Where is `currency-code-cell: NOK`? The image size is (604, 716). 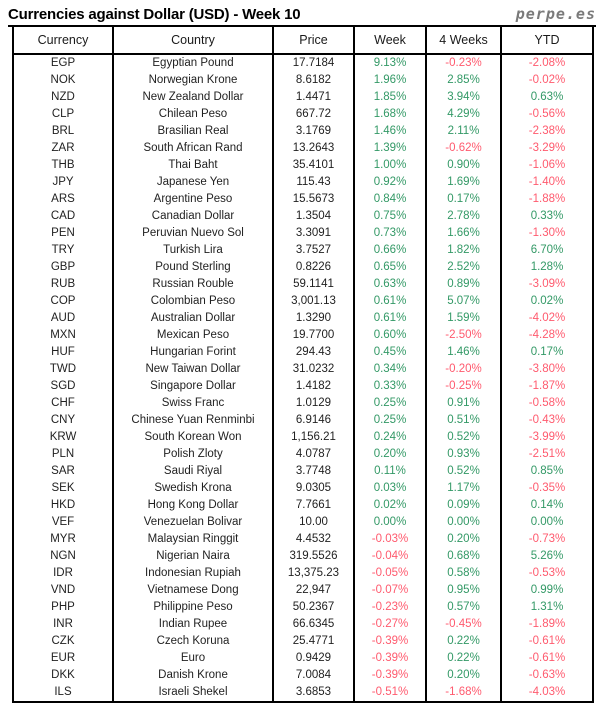 currency-code-cell: NOK is located at coordinates (63, 80).